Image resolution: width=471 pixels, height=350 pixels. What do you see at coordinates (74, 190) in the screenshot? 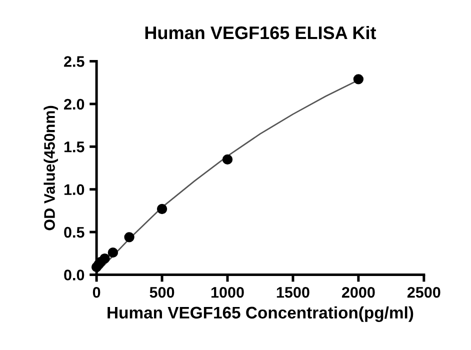
I see `y-tick-label: 1.0` at bounding box center [74, 190].